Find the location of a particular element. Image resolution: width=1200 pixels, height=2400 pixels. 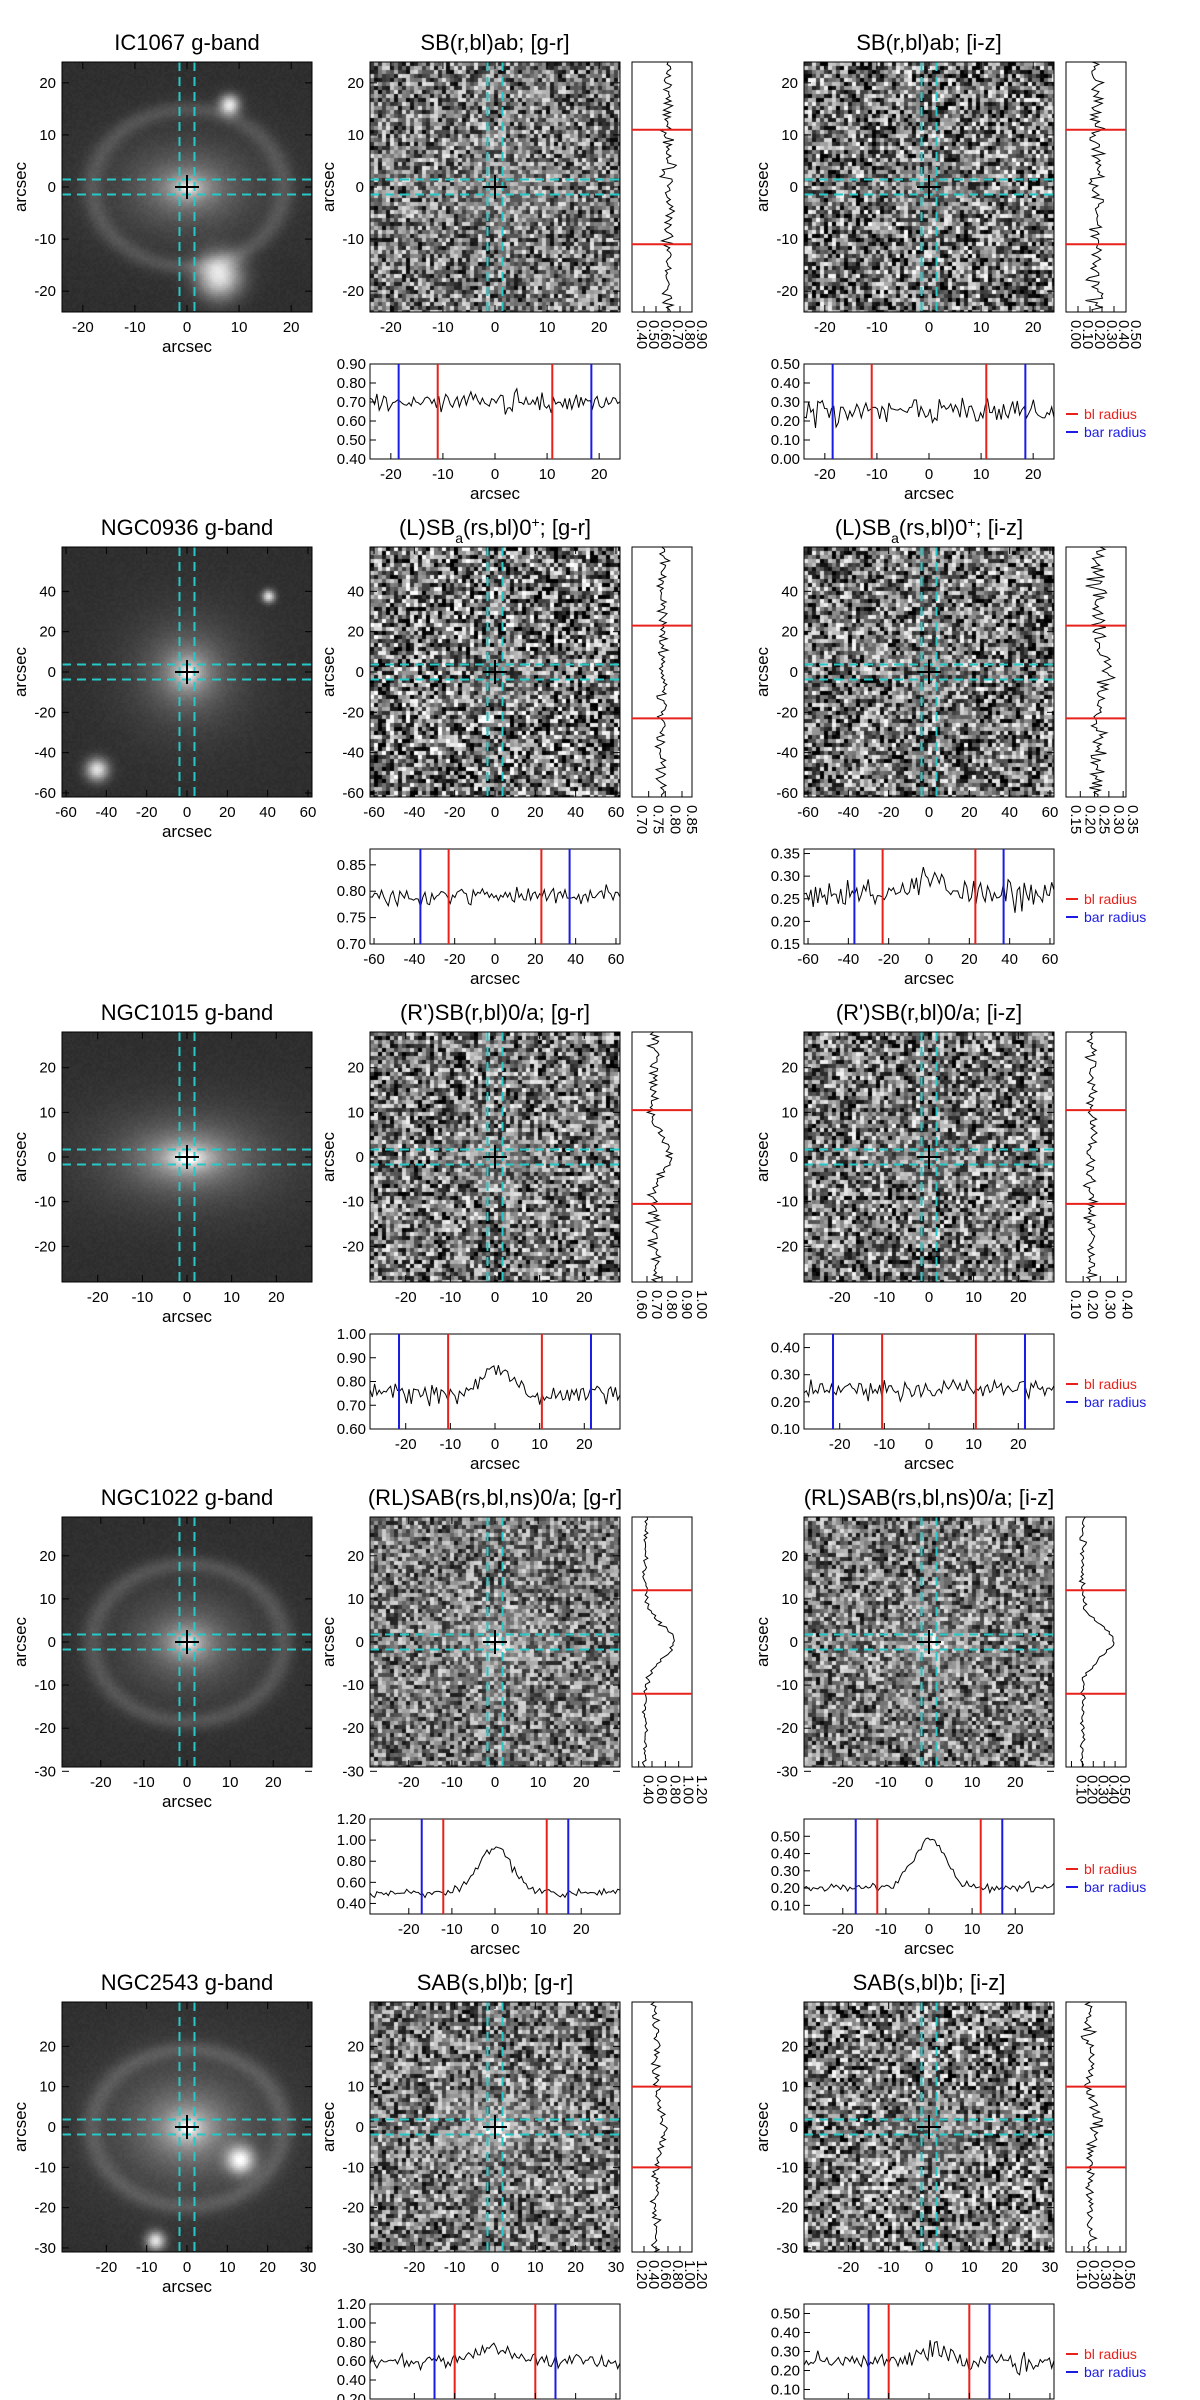

gband-xtick-label: 10 is located at coordinates (239, 327).